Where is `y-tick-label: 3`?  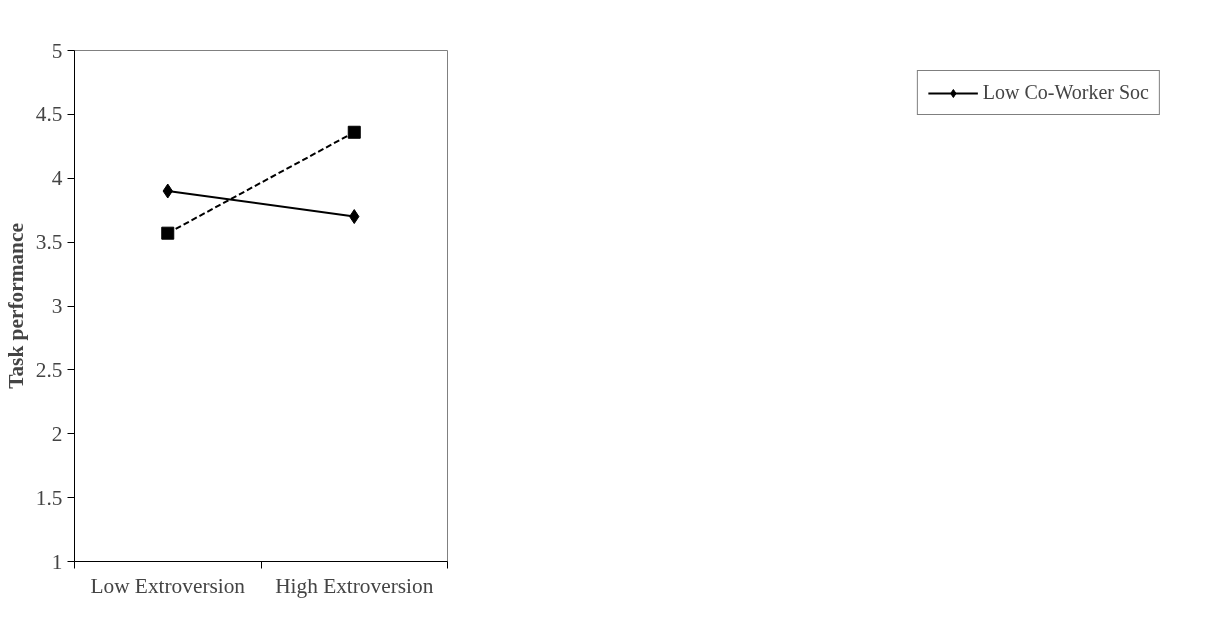
y-tick-label: 3 is located at coordinates (57, 306).